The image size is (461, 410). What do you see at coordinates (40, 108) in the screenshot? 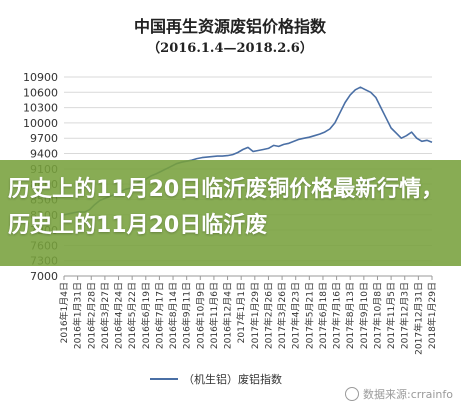
I see `y-tick-label: 10300` at bounding box center [40, 108].